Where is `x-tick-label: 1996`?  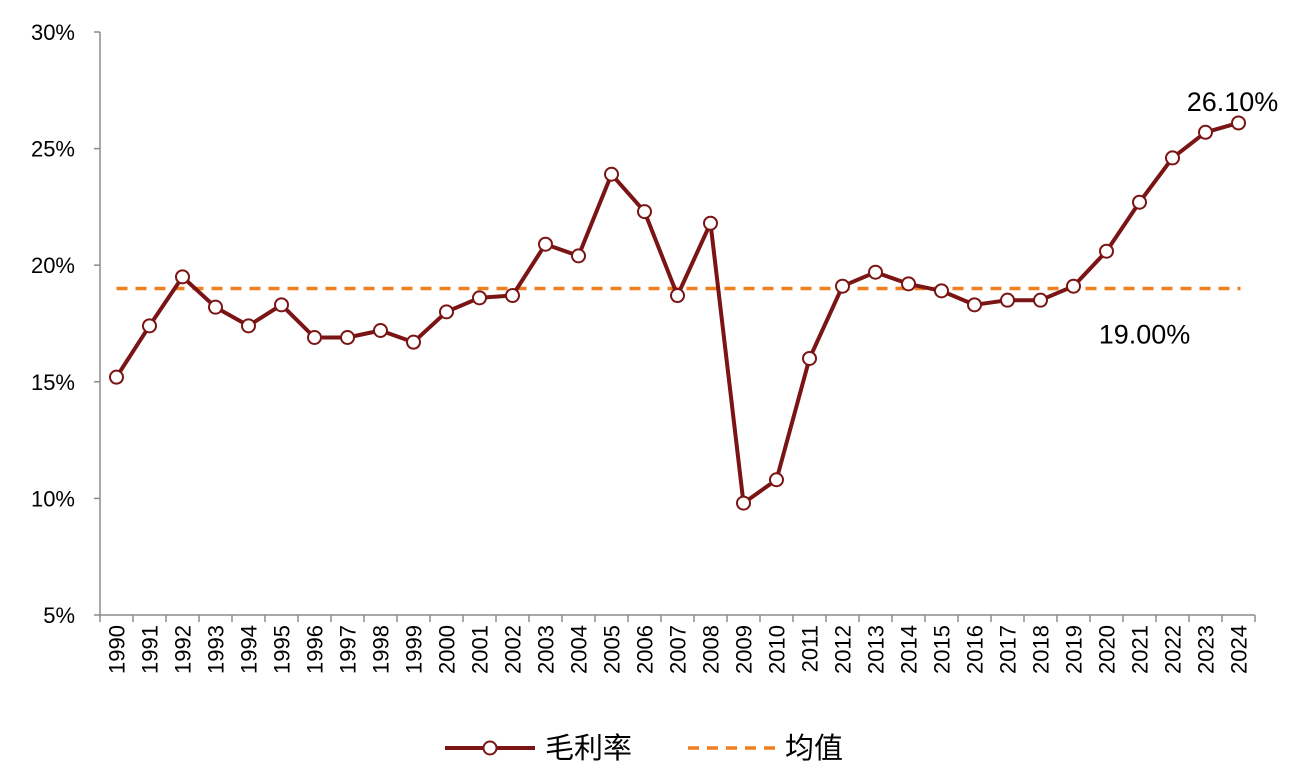 x-tick-label: 1996 is located at coordinates (315, 649).